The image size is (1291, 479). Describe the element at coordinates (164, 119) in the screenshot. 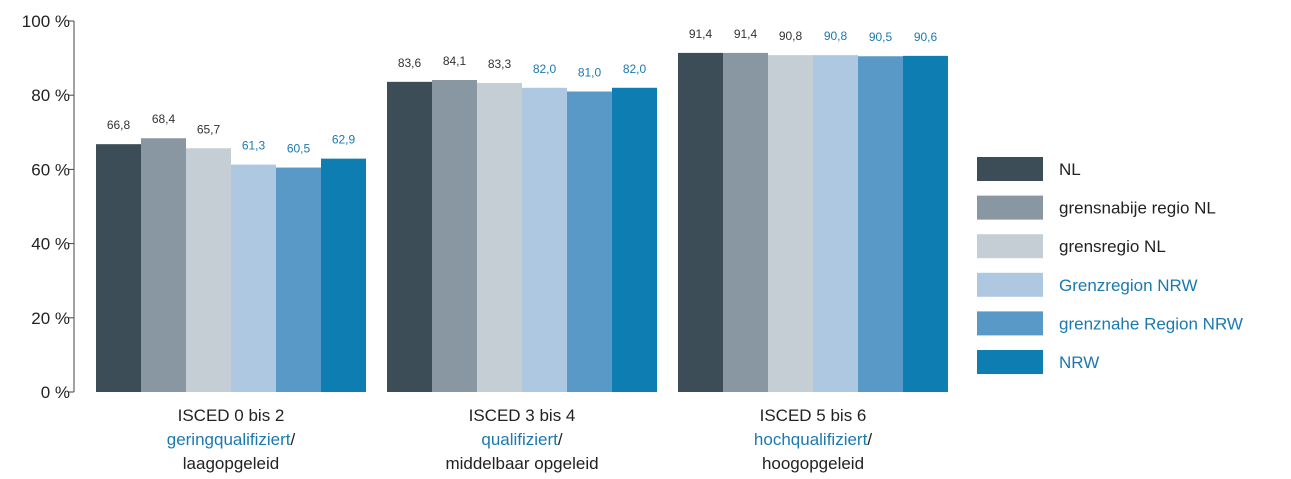

I see `data-label: 68,4` at that location.